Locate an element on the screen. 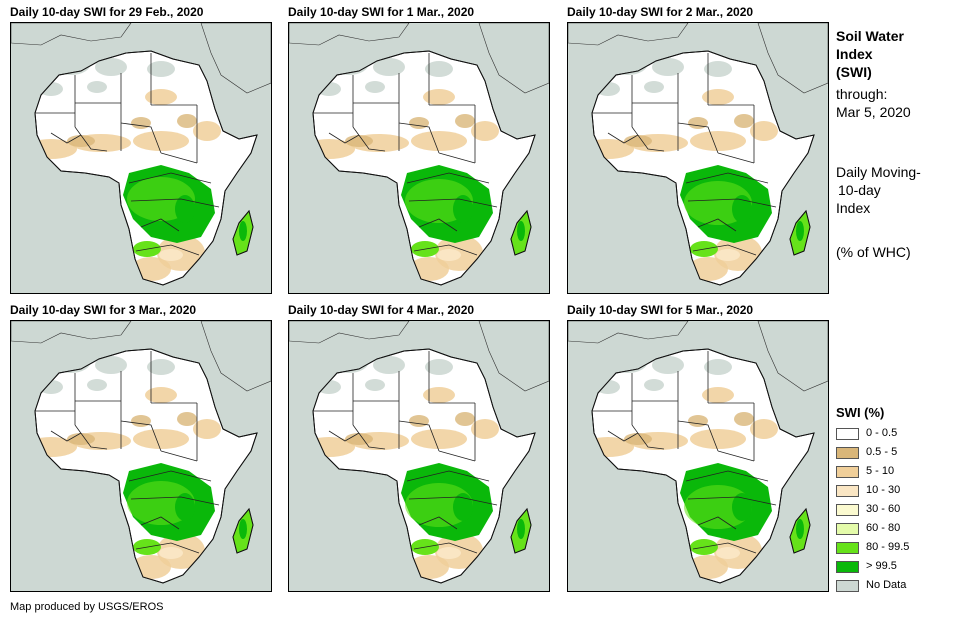 The height and width of the screenshot is (626, 967). legend-item: 30 - 60 is located at coordinates (896, 510).